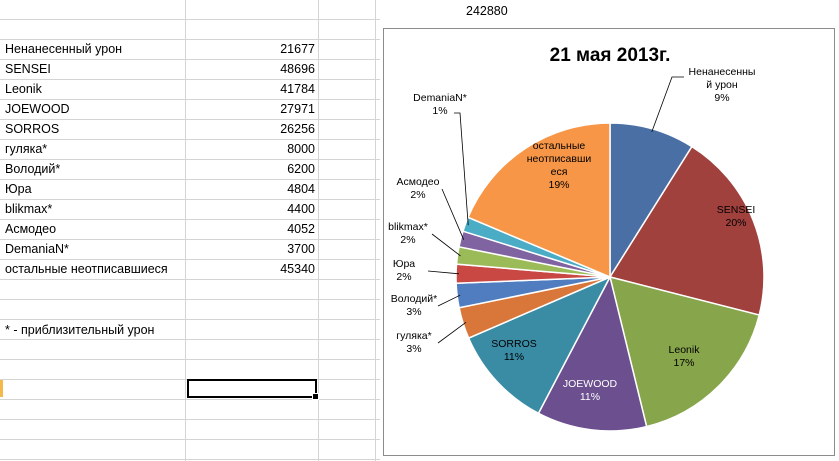 This screenshot has width=839, height=461. I want to click on data-label: Ненанесенны й урон 9%, so click(722, 85).